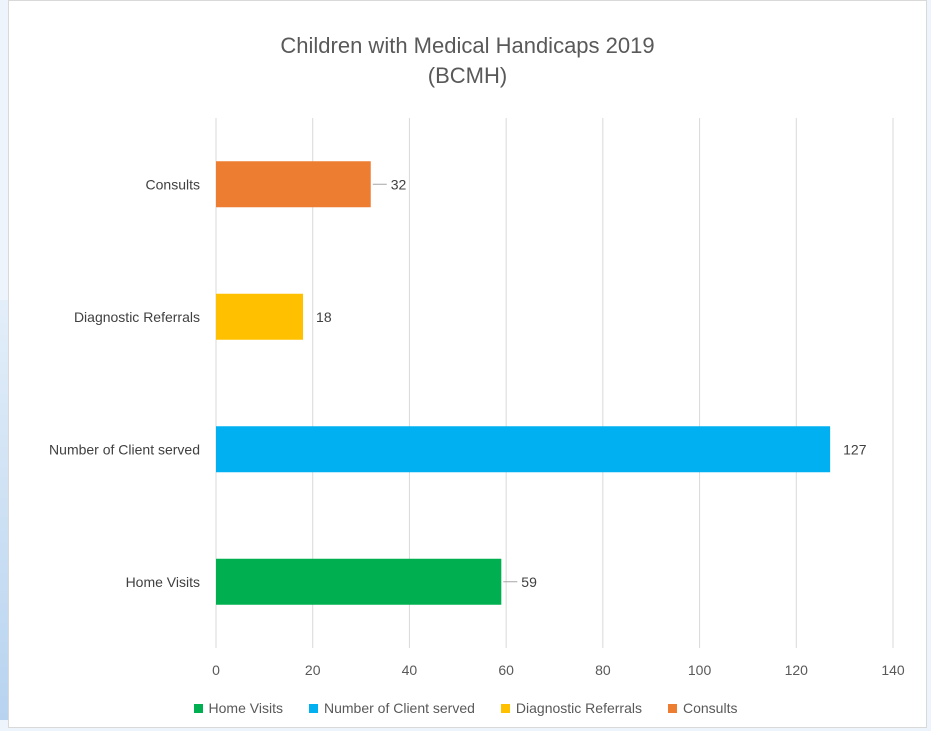 The image size is (931, 731). What do you see at coordinates (506, 670) in the screenshot?
I see `x-tick-label: 60` at bounding box center [506, 670].